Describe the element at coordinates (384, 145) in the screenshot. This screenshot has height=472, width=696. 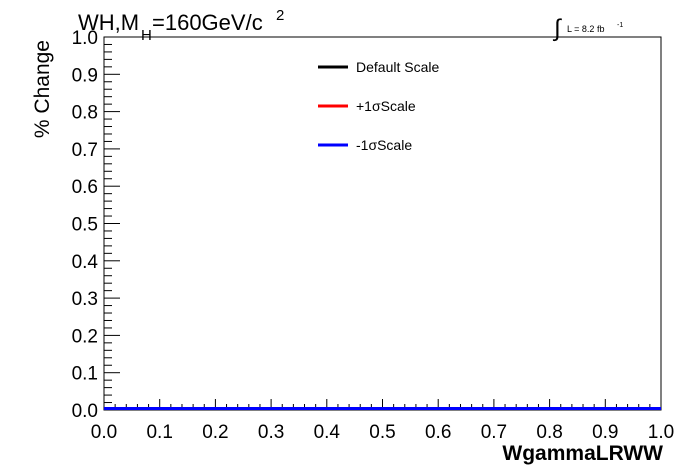
I see `legend-label-minus: -1σScale` at that location.